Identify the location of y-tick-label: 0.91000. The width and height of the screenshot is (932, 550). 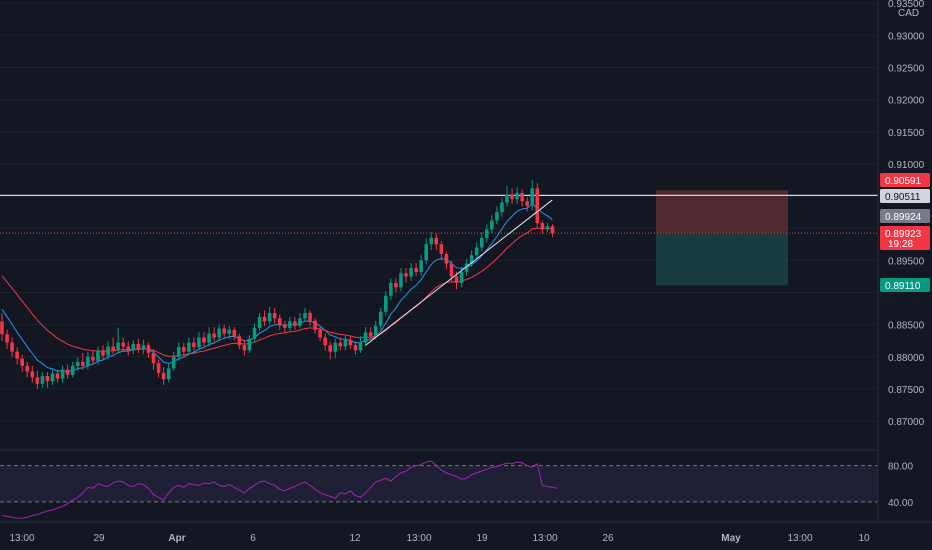
(906, 165).